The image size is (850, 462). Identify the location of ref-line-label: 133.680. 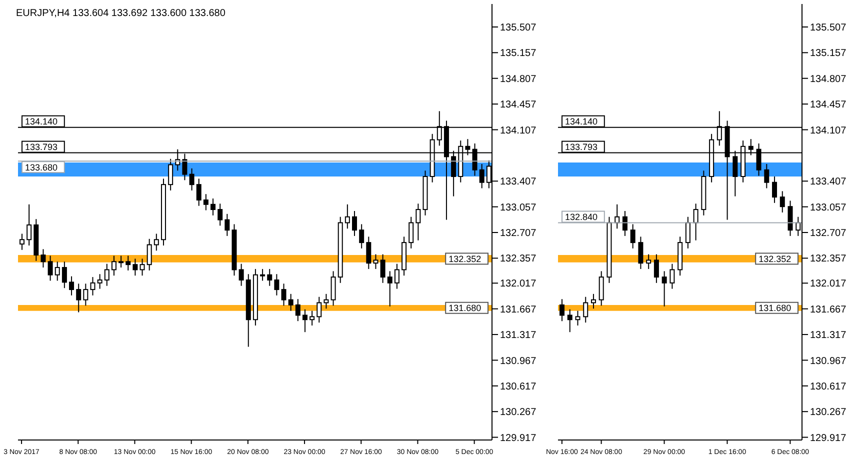
(41, 167).